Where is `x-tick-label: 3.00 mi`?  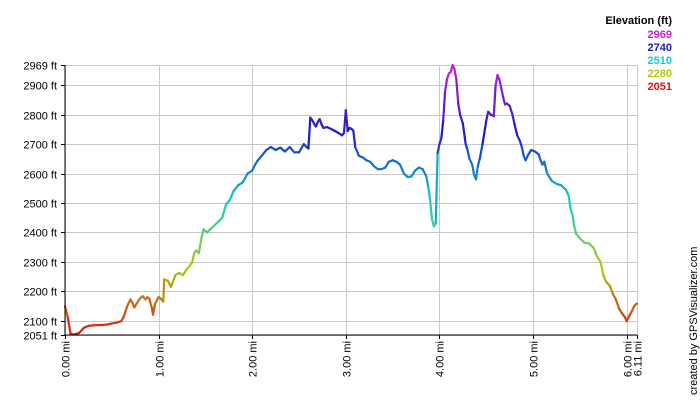
x-tick-label: 3.00 mi is located at coordinates (348, 359).